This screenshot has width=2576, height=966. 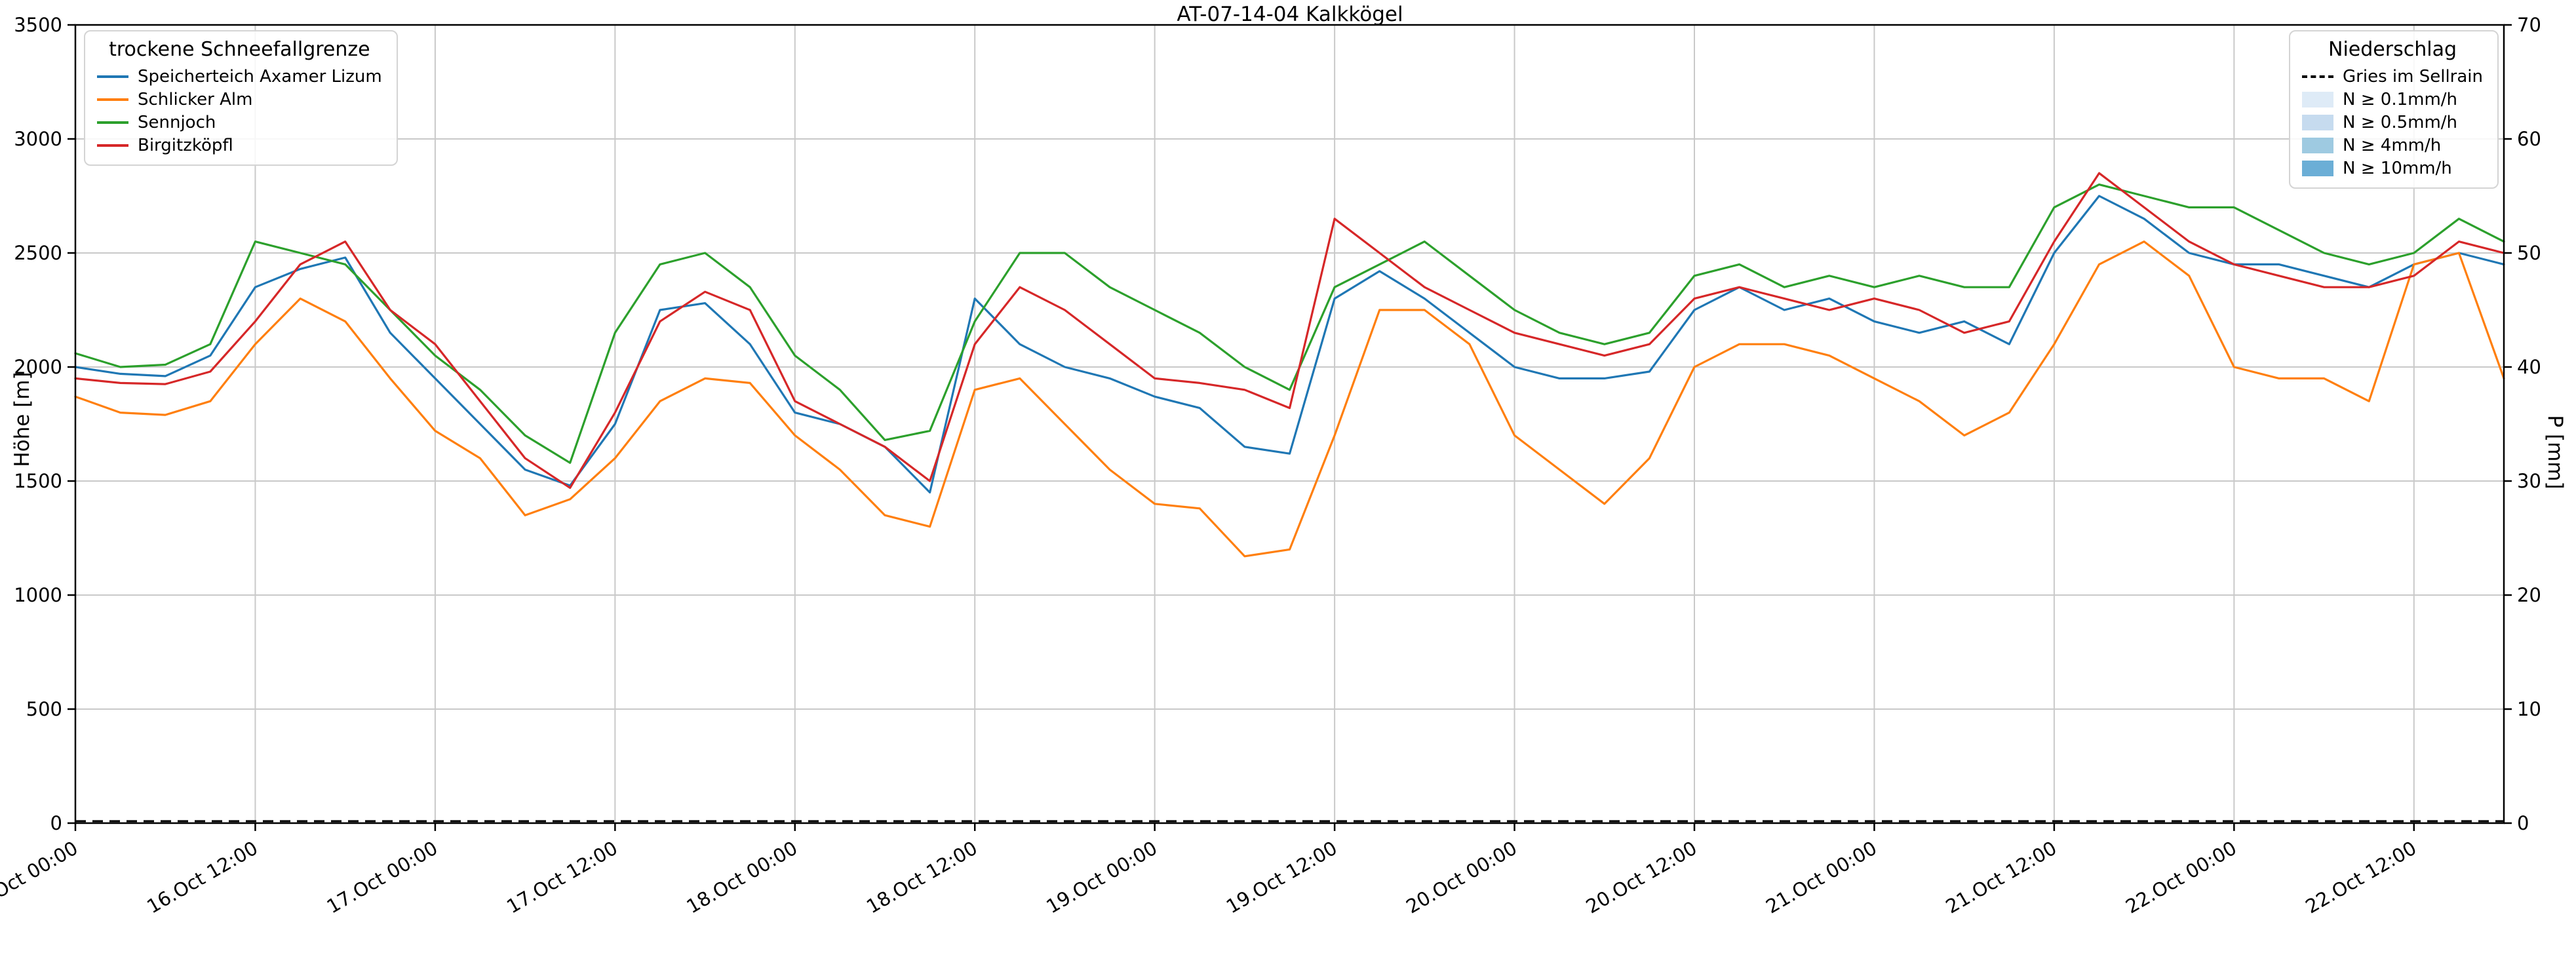 I want to click on x-tick-label: 18.Oct 12:00, so click(x=922, y=877).